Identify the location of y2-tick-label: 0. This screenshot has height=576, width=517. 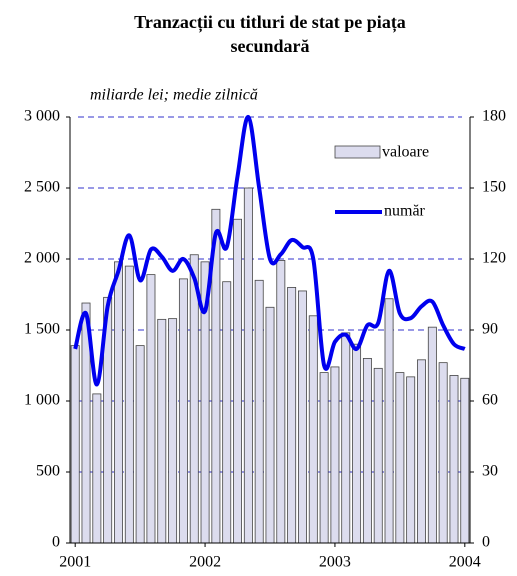
(486, 542).